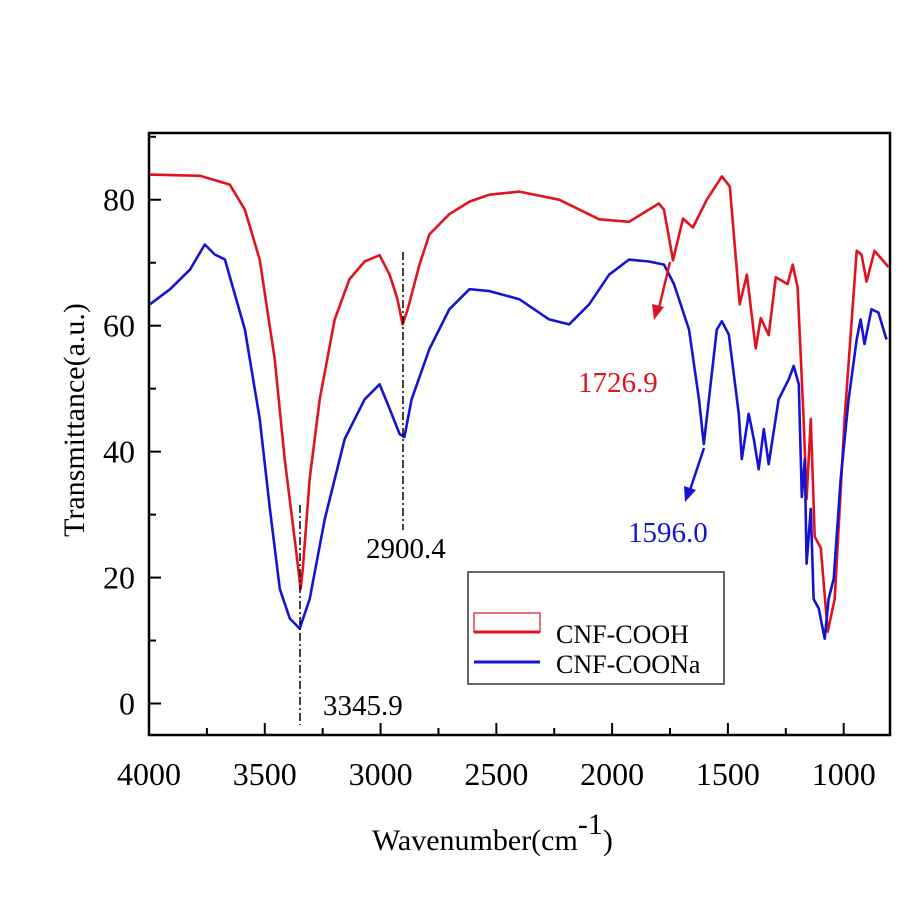  What do you see at coordinates (74, 420) in the screenshot?
I see `y-axis-label: Transmittance(a.u.)` at bounding box center [74, 420].